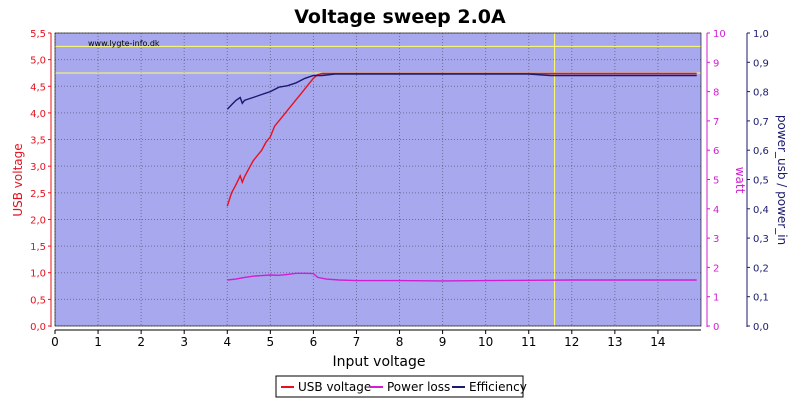 This screenshot has width=800, height=404. What do you see at coordinates (357, 342) in the screenshot?
I see `x-tick-label: 7` at bounding box center [357, 342].